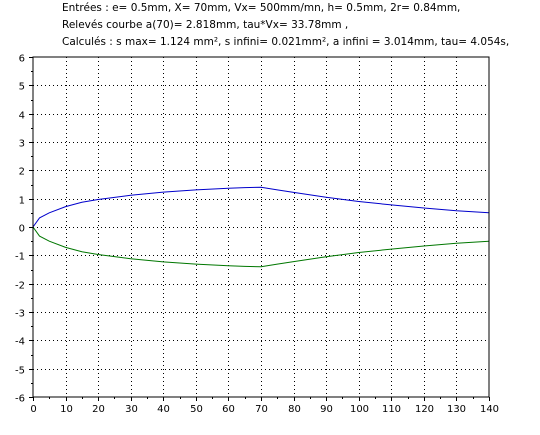  I want to click on x-tick-label: 50, so click(196, 409).